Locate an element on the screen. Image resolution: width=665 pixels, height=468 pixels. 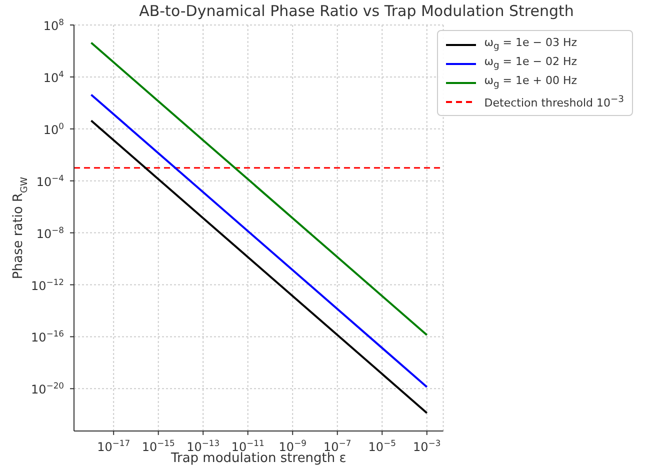
x-tick-label: 10$^{−13}$ is located at coordinates (203, 446).